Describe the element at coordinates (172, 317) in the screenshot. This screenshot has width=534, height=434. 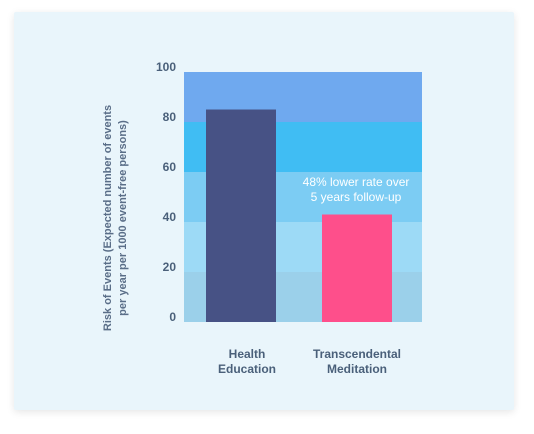
I see `y-tick-0: 0` at that location.